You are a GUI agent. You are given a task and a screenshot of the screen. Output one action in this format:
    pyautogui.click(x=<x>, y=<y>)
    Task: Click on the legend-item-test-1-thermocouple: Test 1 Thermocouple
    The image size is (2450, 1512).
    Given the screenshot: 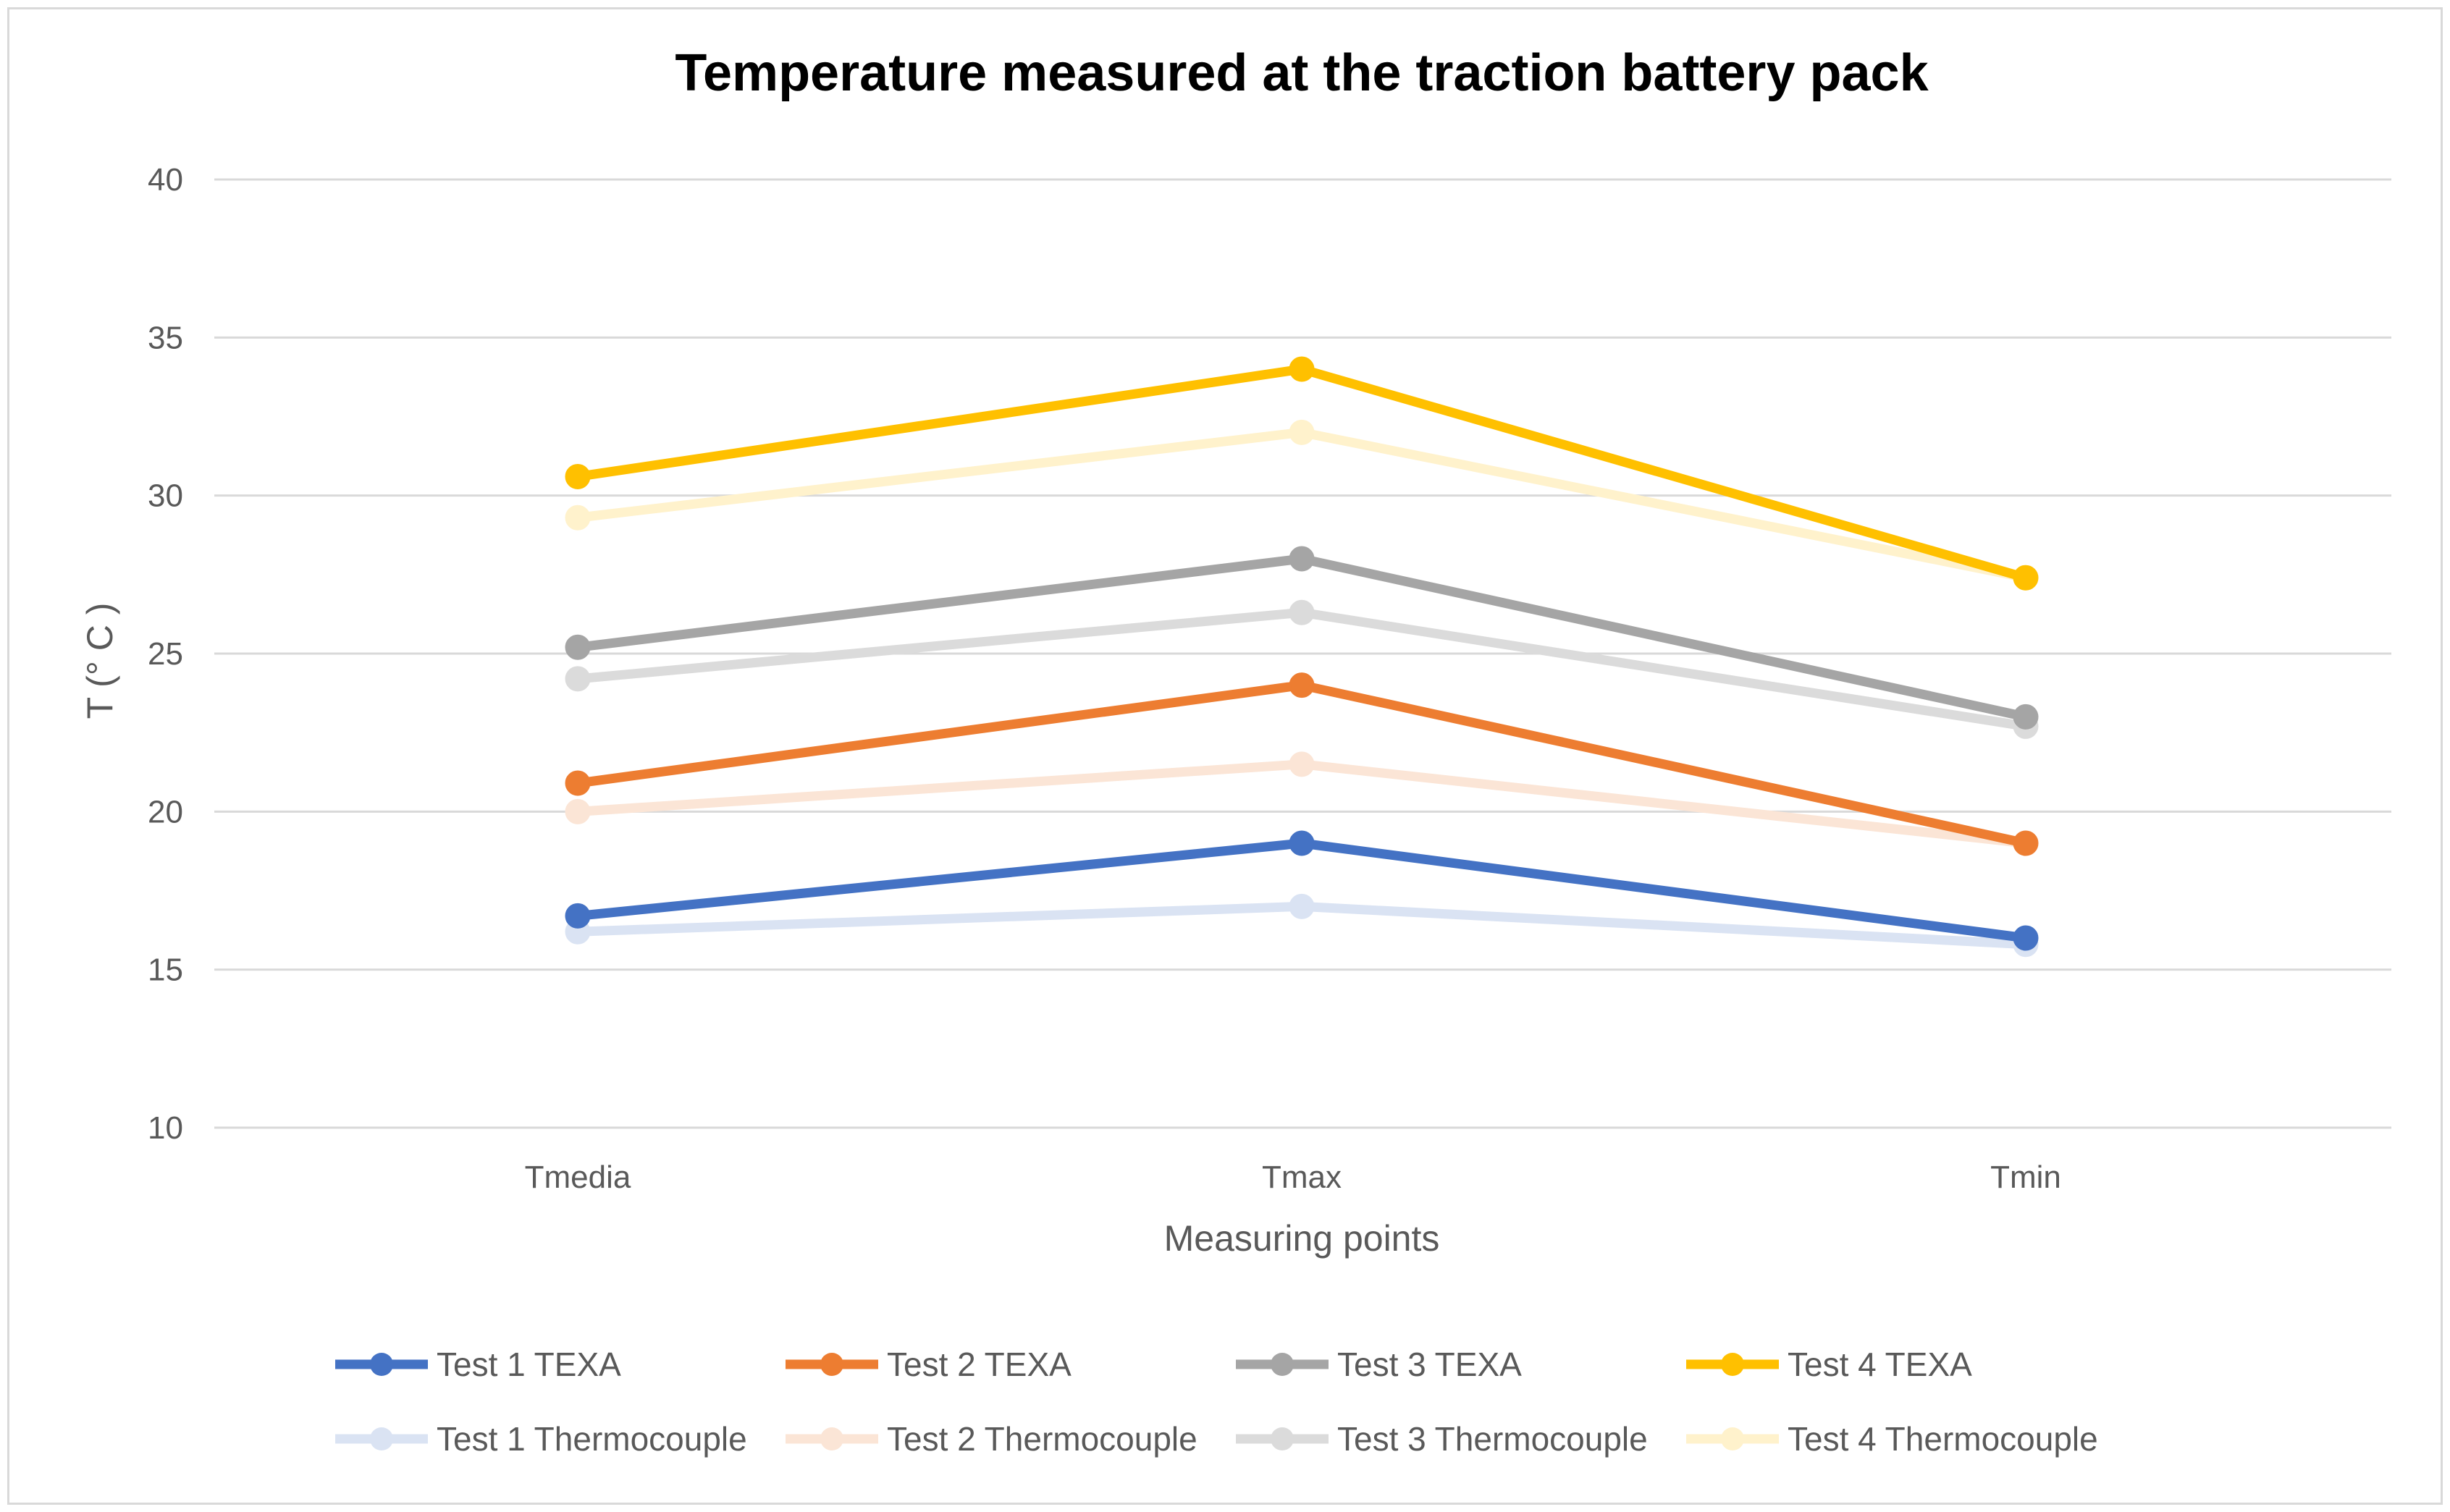 What is the action you would take?
    pyautogui.click(x=541, y=1439)
    